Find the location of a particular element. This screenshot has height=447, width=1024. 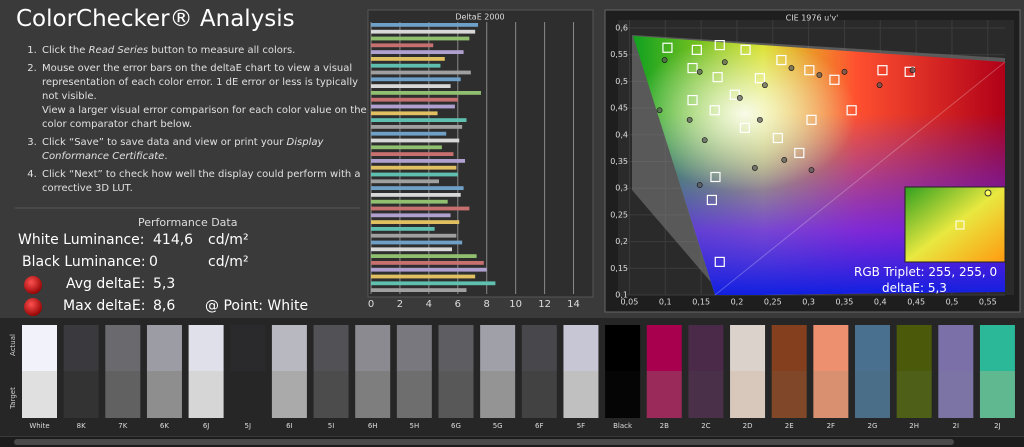

row-label: Actual is located at coordinates (13, 345).